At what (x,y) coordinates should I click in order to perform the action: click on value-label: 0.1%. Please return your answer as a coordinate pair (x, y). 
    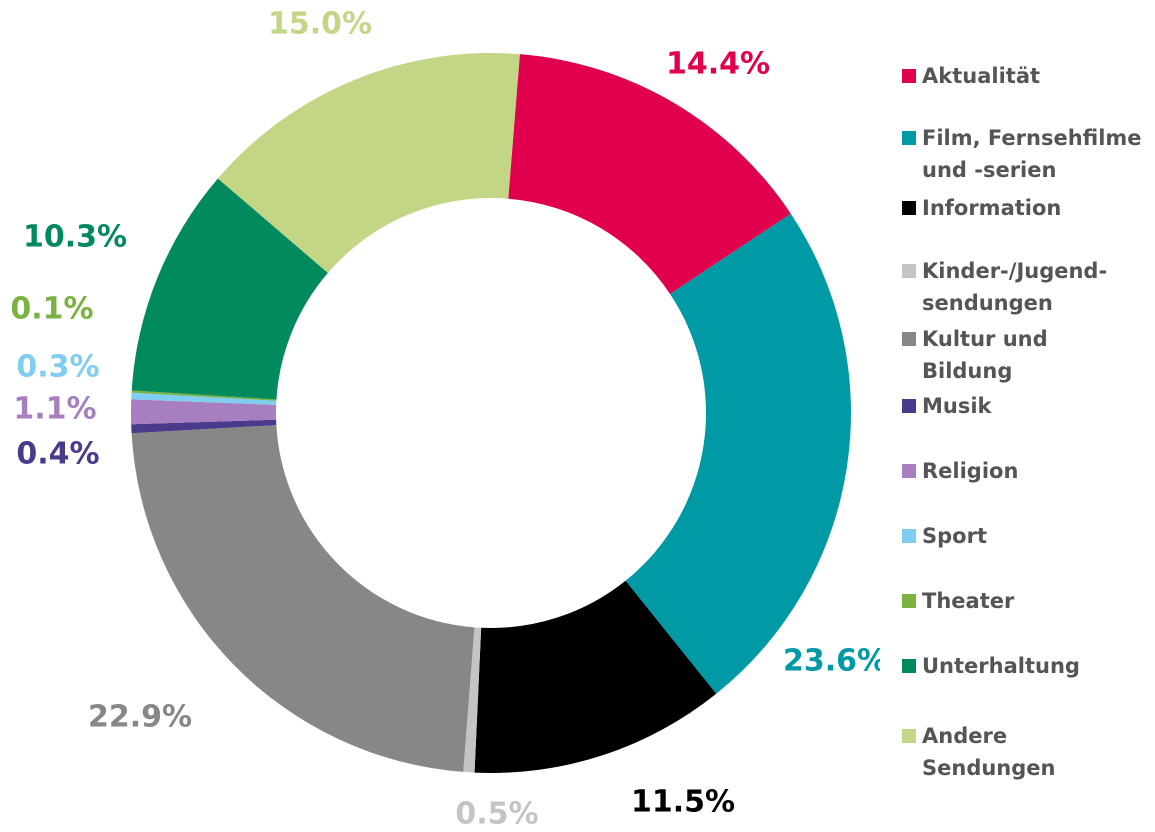
    Looking at the image, I should click on (51, 309).